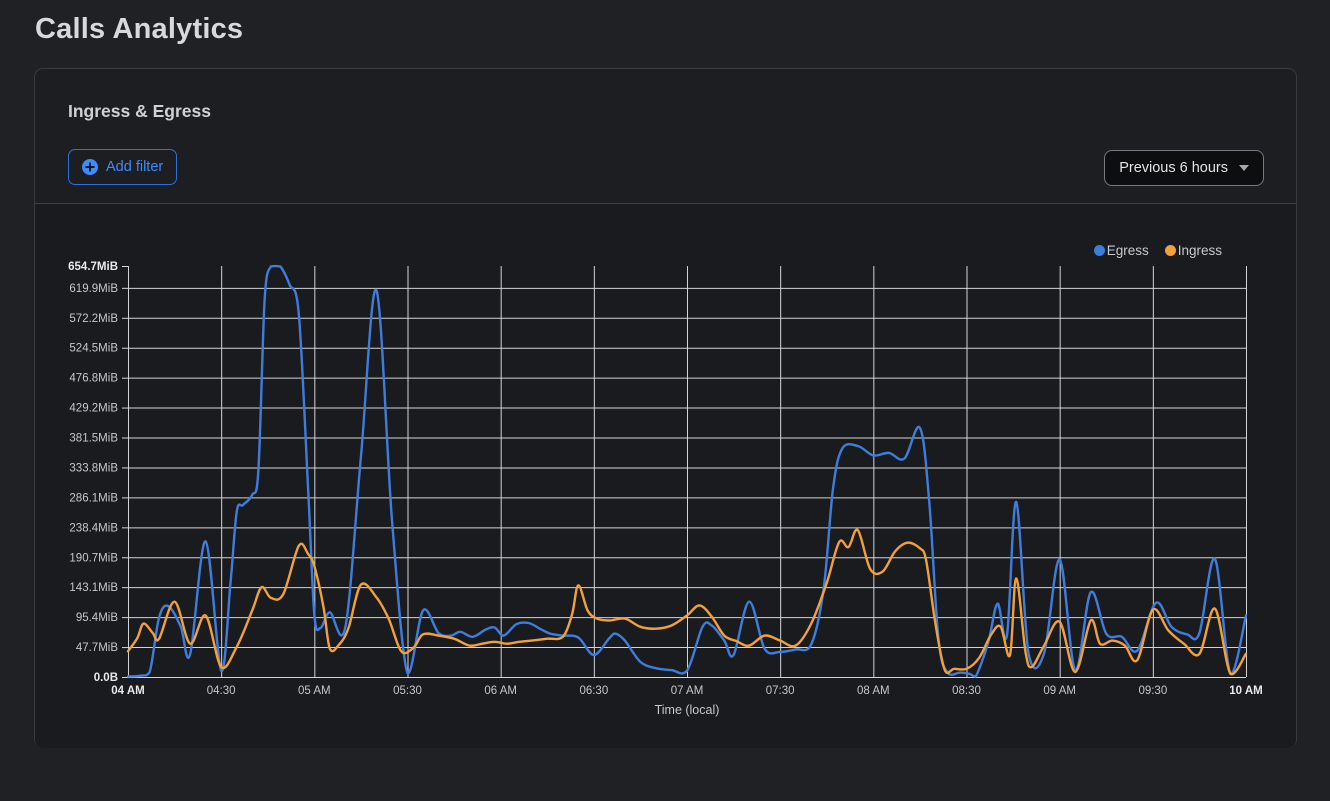  What do you see at coordinates (1099, 250) in the screenshot?
I see `egress-legend-dot` at bounding box center [1099, 250].